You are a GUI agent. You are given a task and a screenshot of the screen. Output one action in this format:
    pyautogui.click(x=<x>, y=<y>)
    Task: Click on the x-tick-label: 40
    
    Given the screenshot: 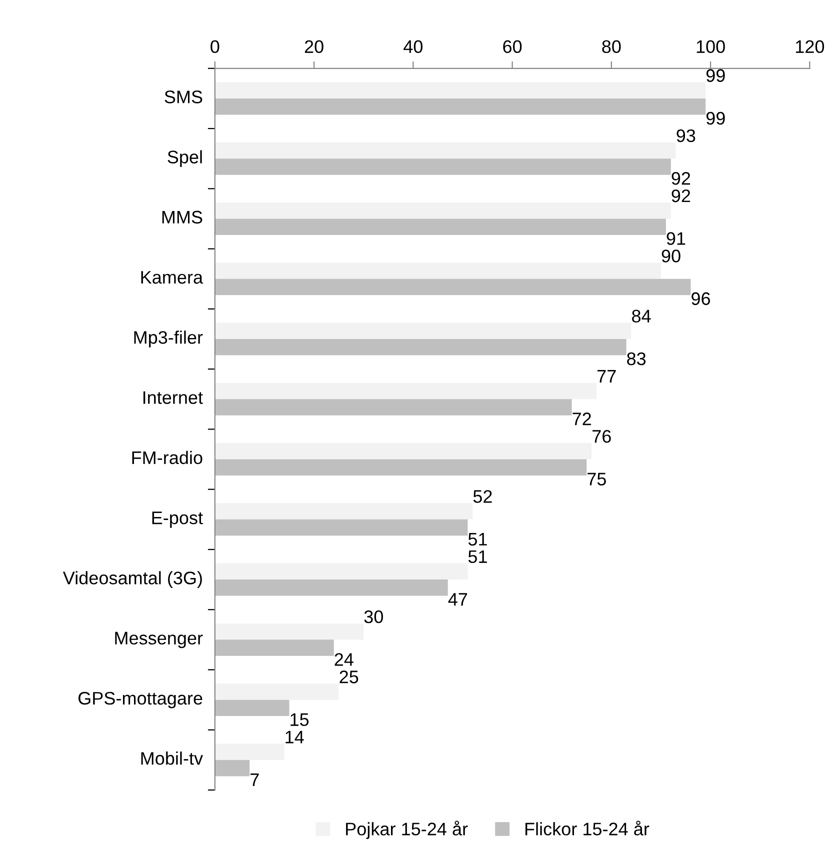 What is the action you would take?
    pyautogui.click(x=413, y=47)
    